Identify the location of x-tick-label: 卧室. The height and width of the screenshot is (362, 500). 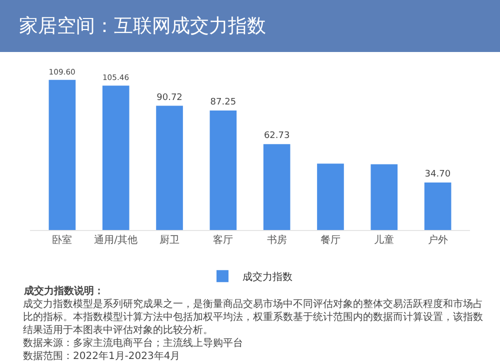
(62, 240).